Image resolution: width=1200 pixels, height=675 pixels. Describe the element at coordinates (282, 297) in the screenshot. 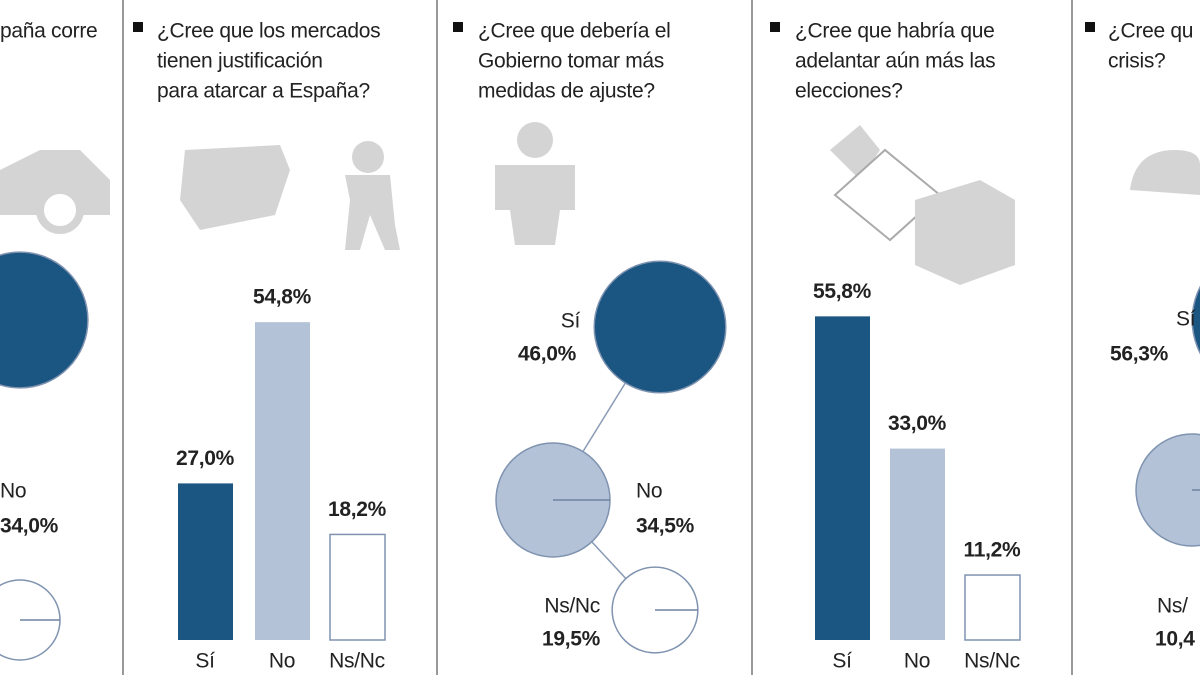

I see `value-label: 54,8%` at that location.